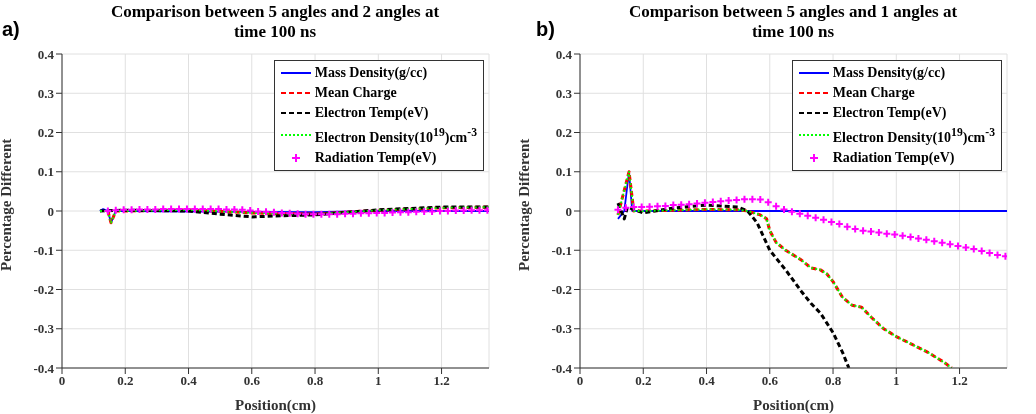 This screenshot has width=1036, height=414. What do you see at coordinates (11, 29) in the screenshot?
I see `text: a)` at bounding box center [11, 29].